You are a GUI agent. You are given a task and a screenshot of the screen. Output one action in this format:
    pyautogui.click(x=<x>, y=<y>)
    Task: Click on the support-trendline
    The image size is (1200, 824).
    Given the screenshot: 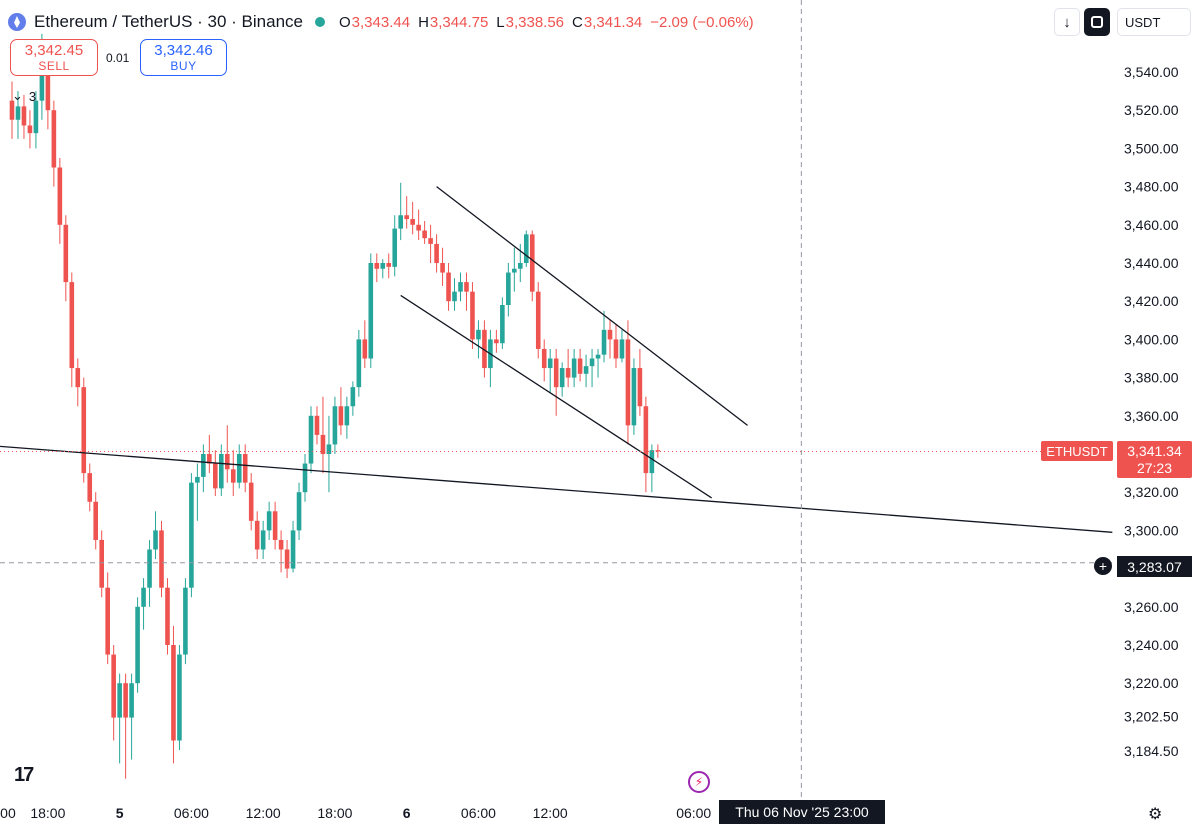 What is the action you would take?
    pyautogui.click(x=556, y=489)
    